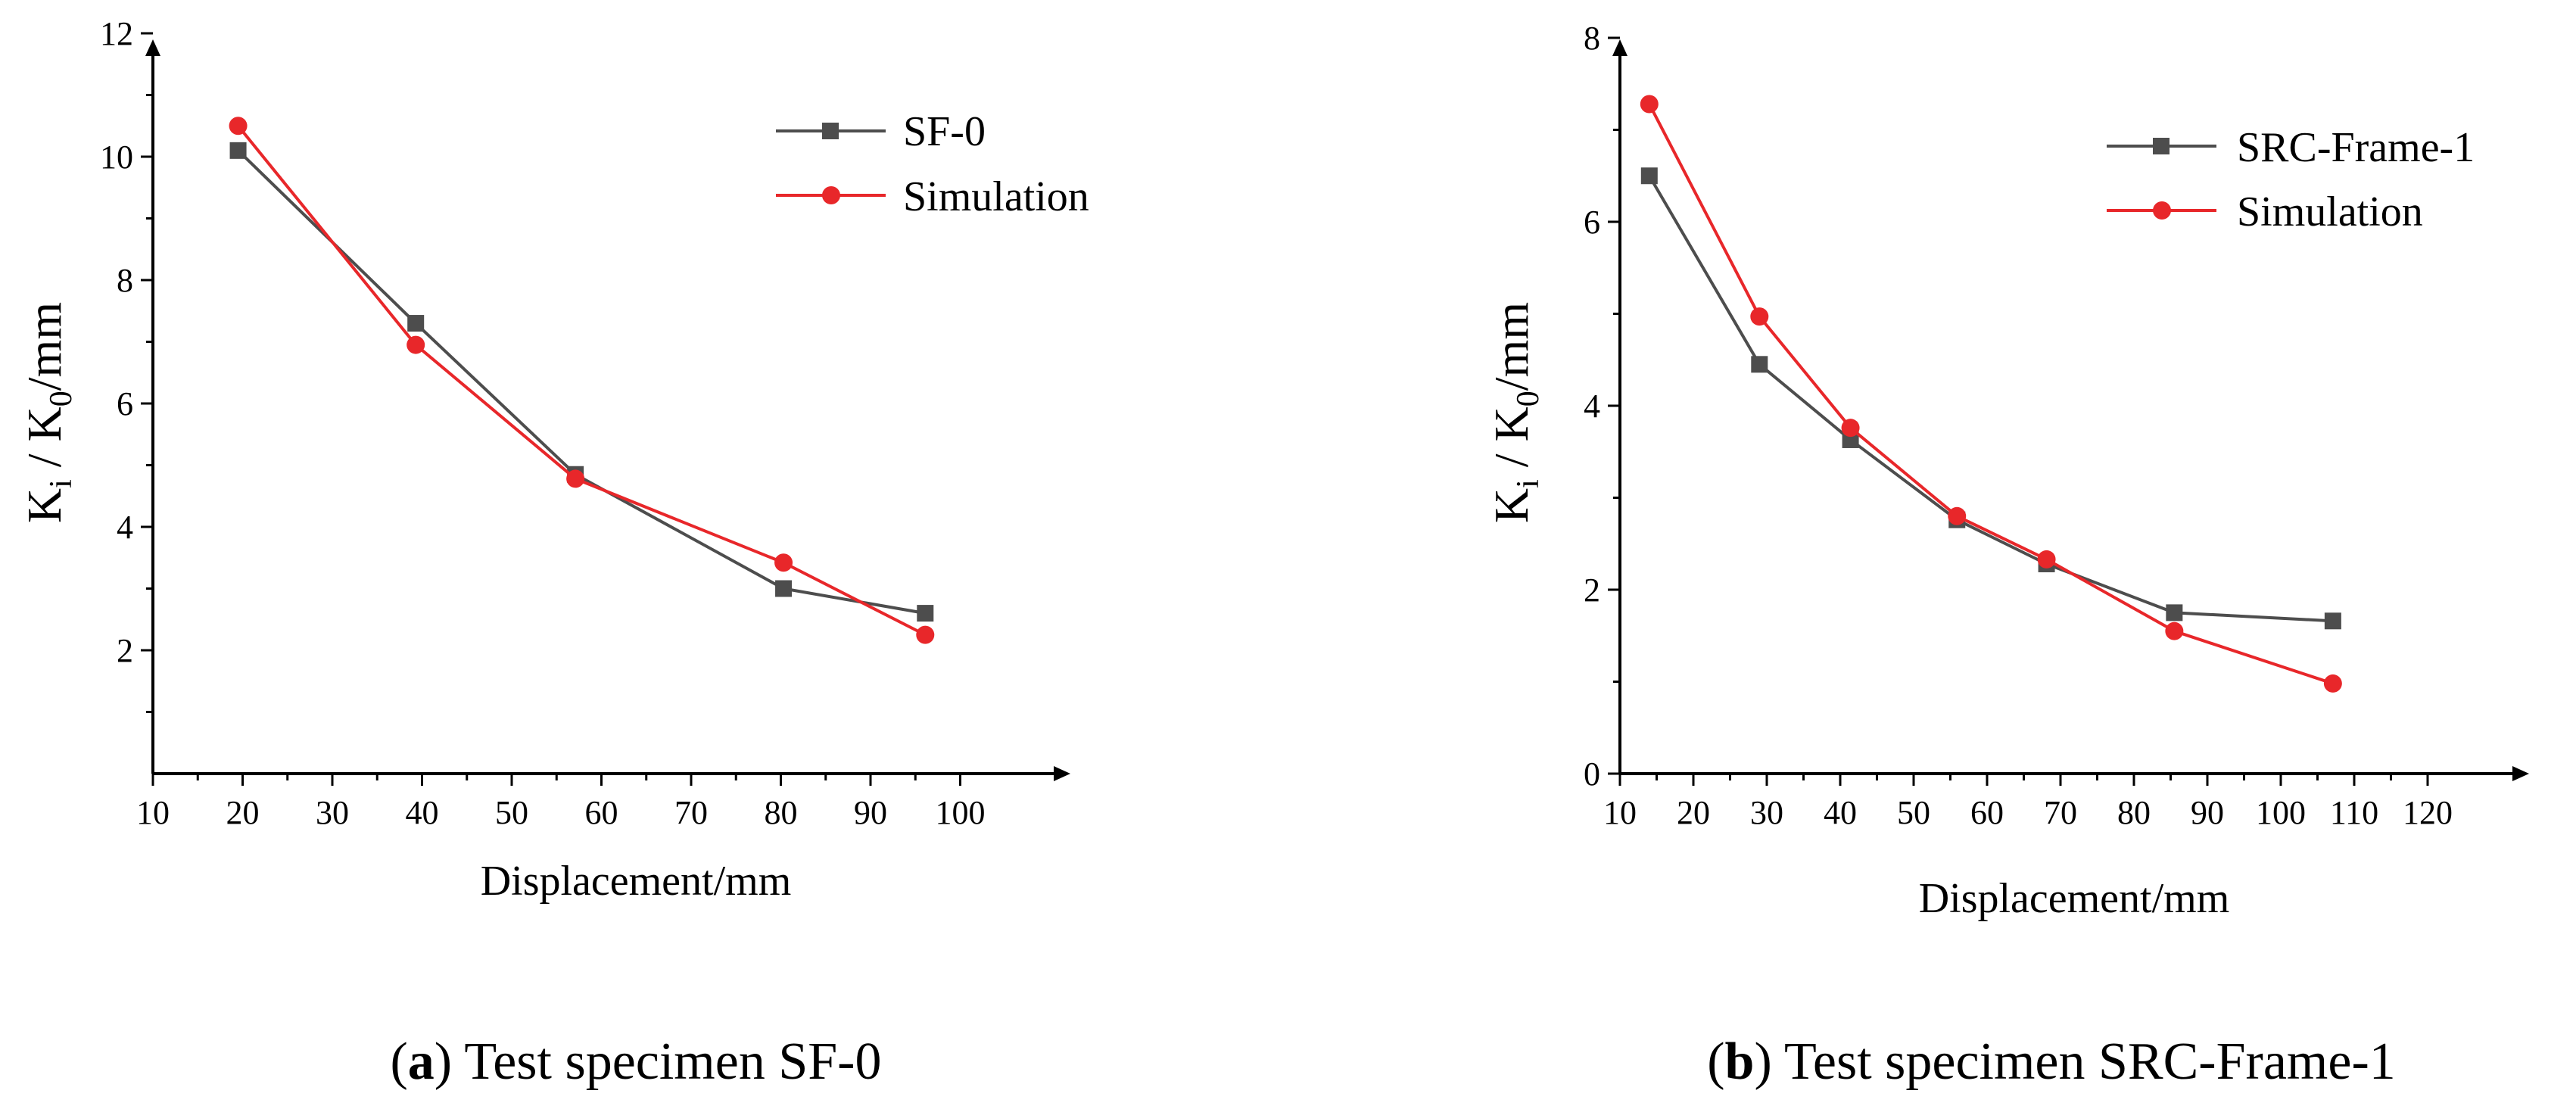  I want to click on chart-b-y-tick-label-1: 2, so click(1592, 590).